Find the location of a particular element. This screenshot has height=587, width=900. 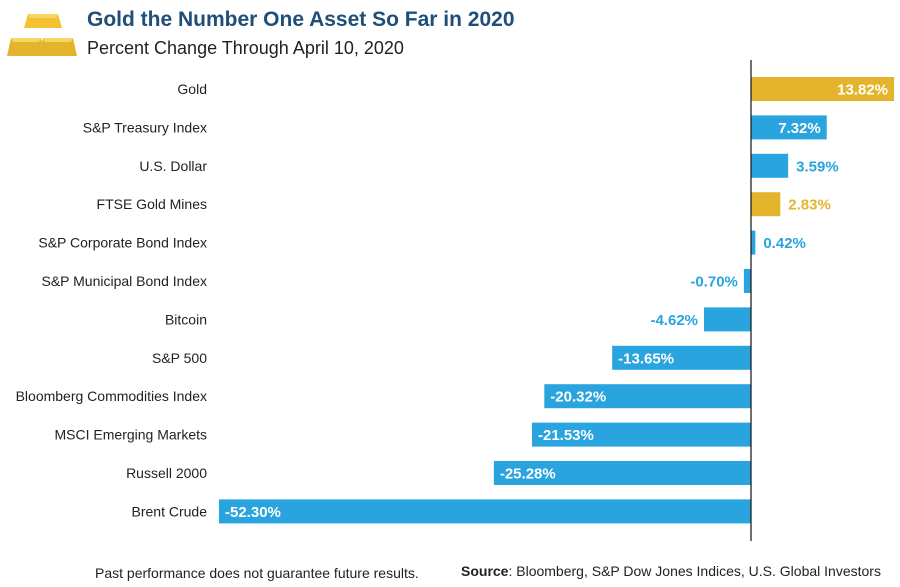

category-label-s-p-corporate-bond-index: S&P Corporate Bond Index is located at coordinates (122, 243).